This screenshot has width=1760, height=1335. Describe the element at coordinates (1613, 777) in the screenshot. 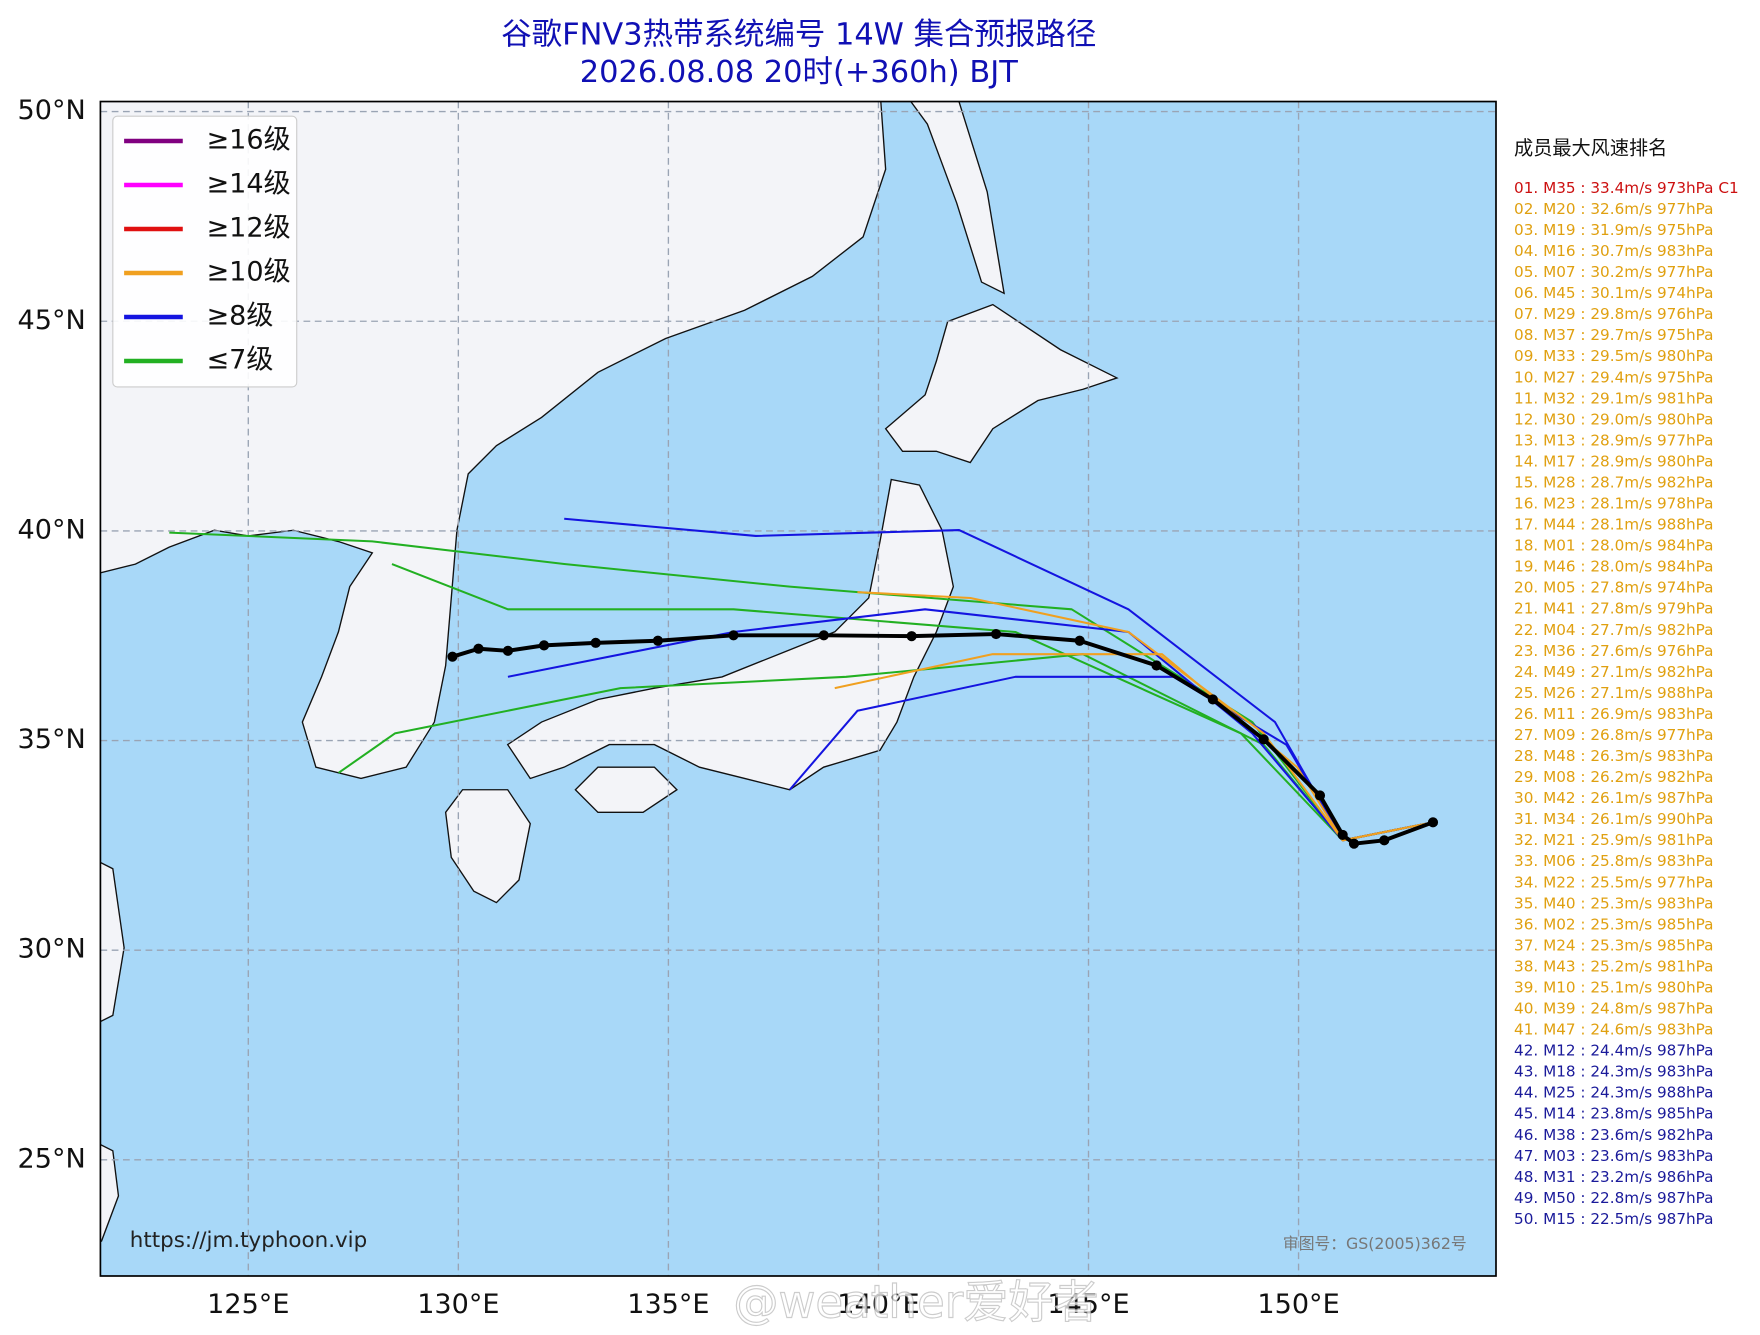

I see `ranking-entry: 29. M08 : 26.2m/s 982hPa` at that location.